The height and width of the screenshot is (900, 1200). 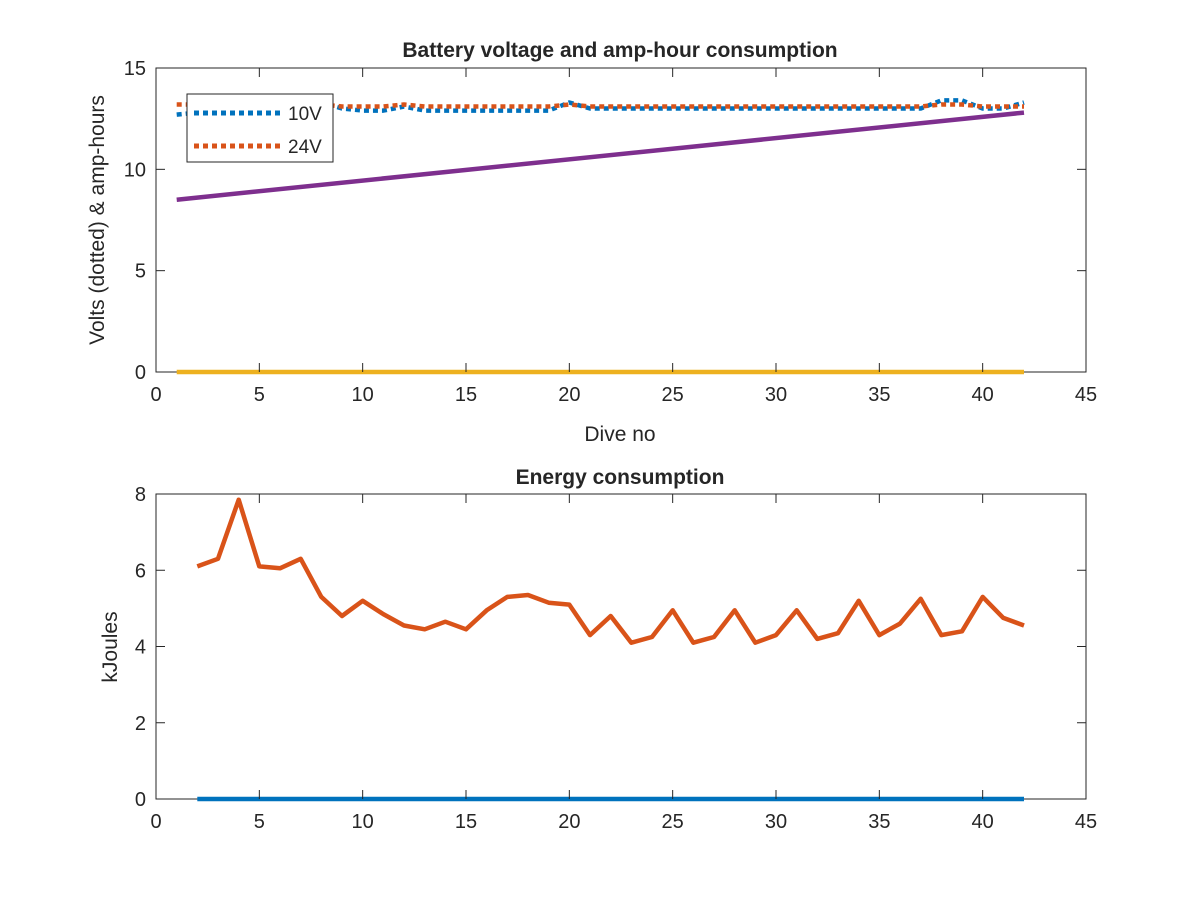 What do you see at coordinates (135, 69) in the screenshot?
I see `y-tick-label: 15` at bounding box center [135, 69].